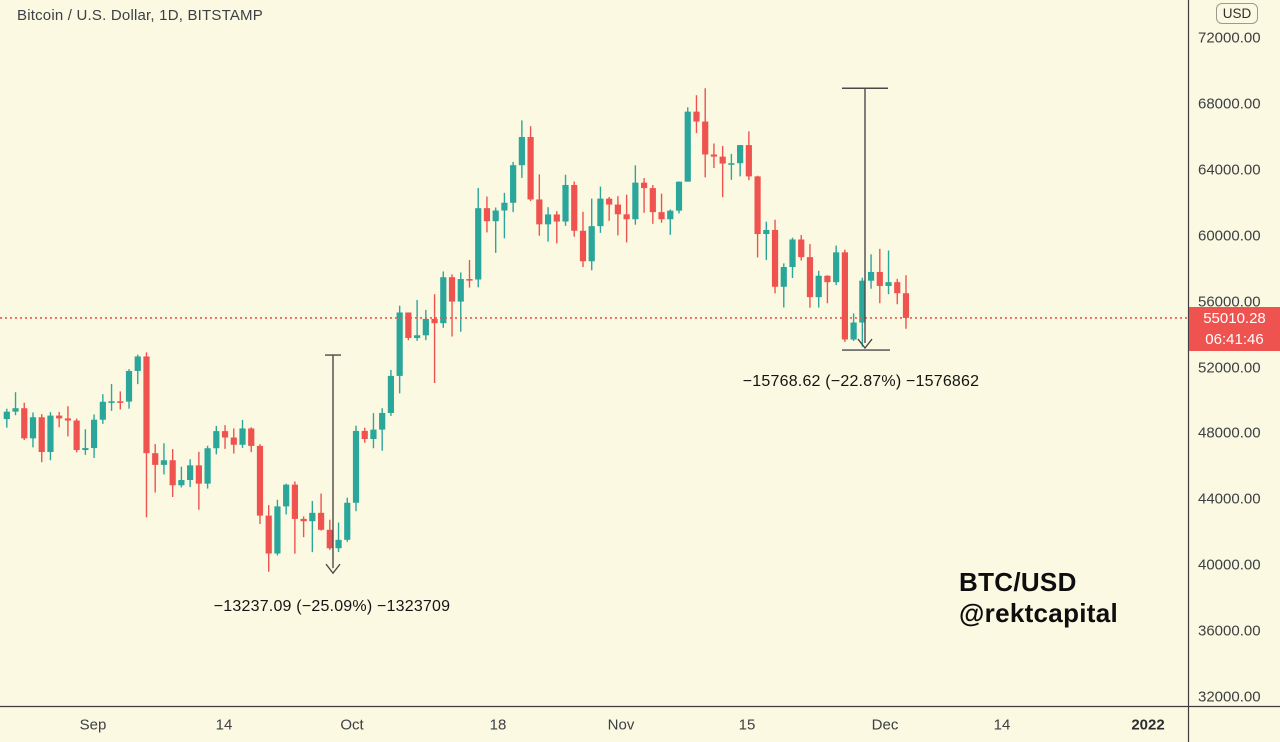 The height and width of the screenshot is (742, 1280). I want to click on measurement-label-1: −13237.09 (−25.09%) −1323709, so click(332, 606).